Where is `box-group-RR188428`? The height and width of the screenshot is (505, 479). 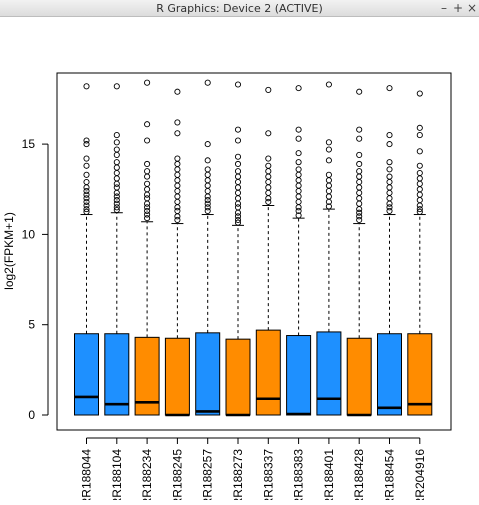
box-group-RR188428 is located at coordinates (359, 252).